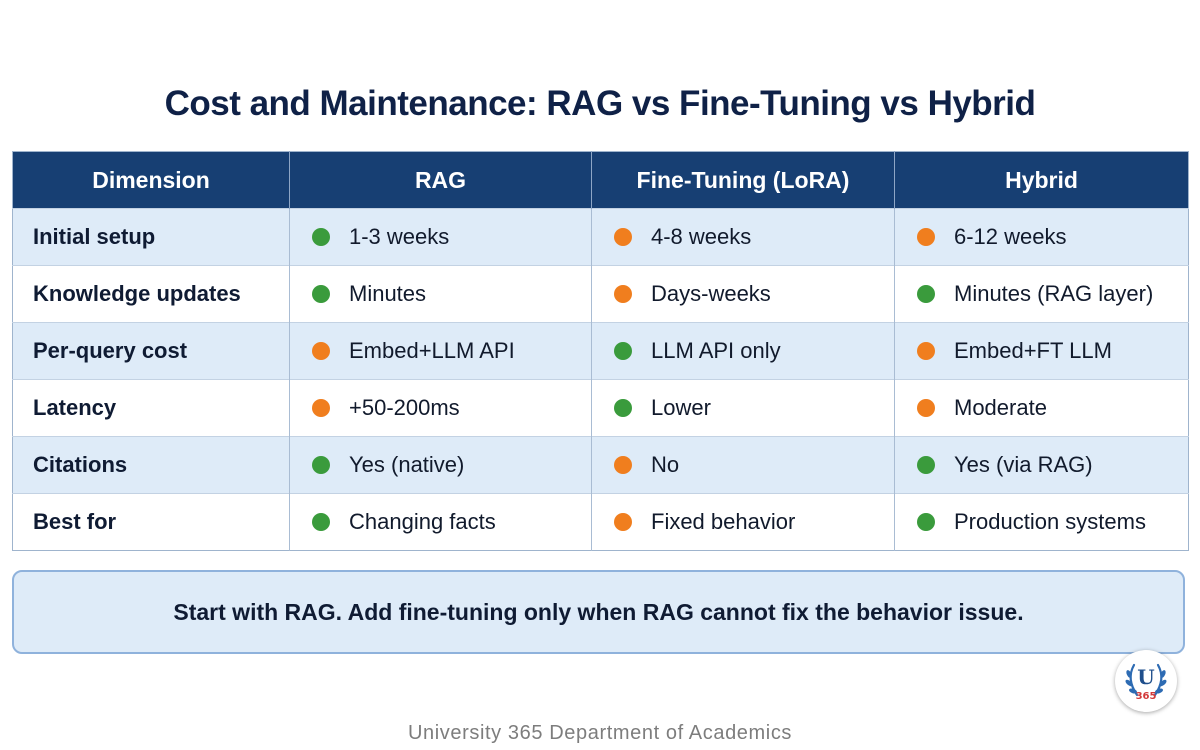 The height and width of the screenshot is (750, 1200). I want to click on cell-rag: Embed+LLM API, so click(440, 351).